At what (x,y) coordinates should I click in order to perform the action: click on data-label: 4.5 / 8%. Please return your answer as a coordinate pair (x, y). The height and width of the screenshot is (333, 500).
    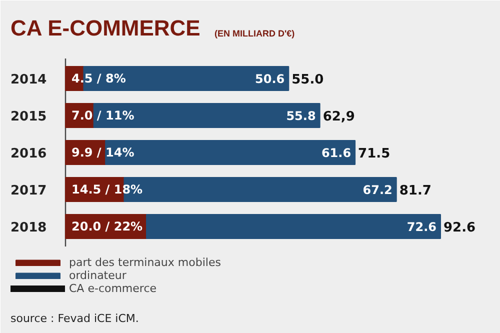
    Looking at the image, I should click on (99, 79).